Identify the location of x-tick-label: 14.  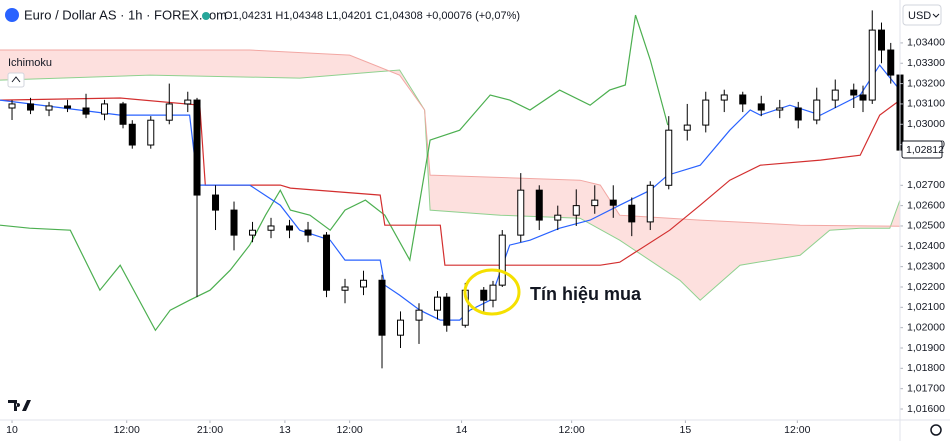
(462, 430).